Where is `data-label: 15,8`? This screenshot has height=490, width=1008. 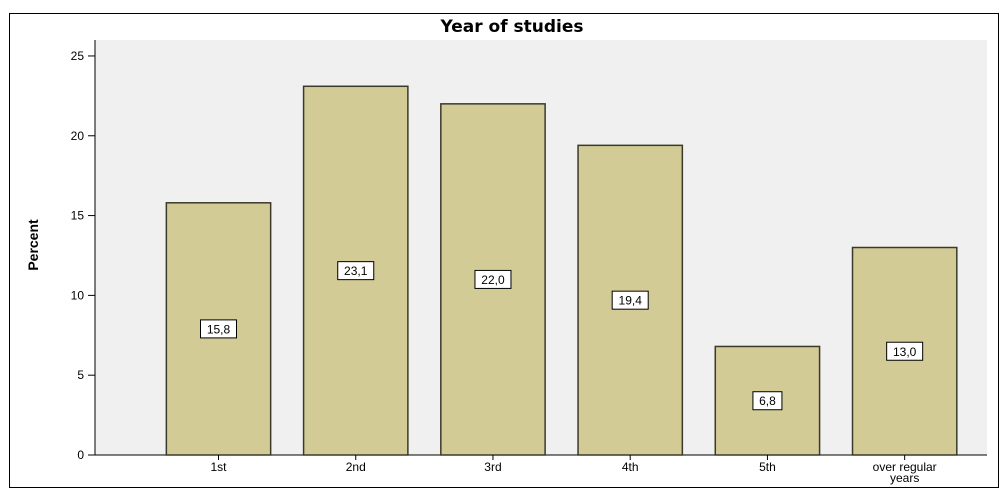
data-label: 15,8 is located at coordinates (219, 329).